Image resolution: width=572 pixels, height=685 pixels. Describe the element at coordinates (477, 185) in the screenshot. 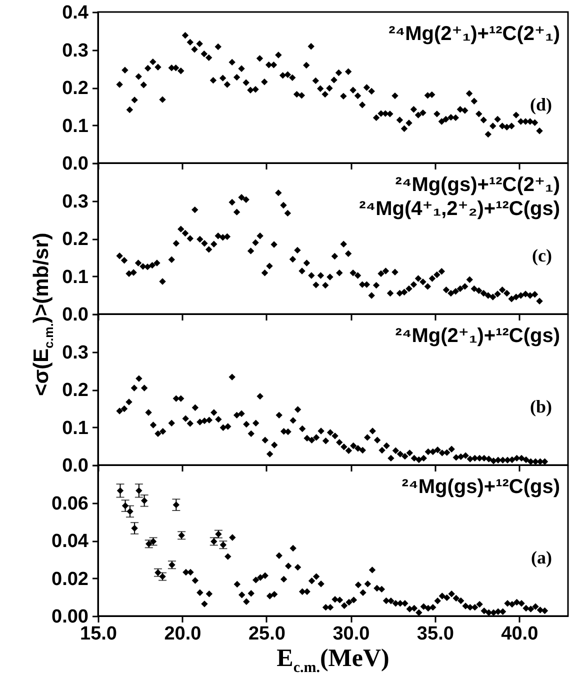

I see `annotation: ²⁴Mg(gs)+¹²C(2⁺₁)` at that location.